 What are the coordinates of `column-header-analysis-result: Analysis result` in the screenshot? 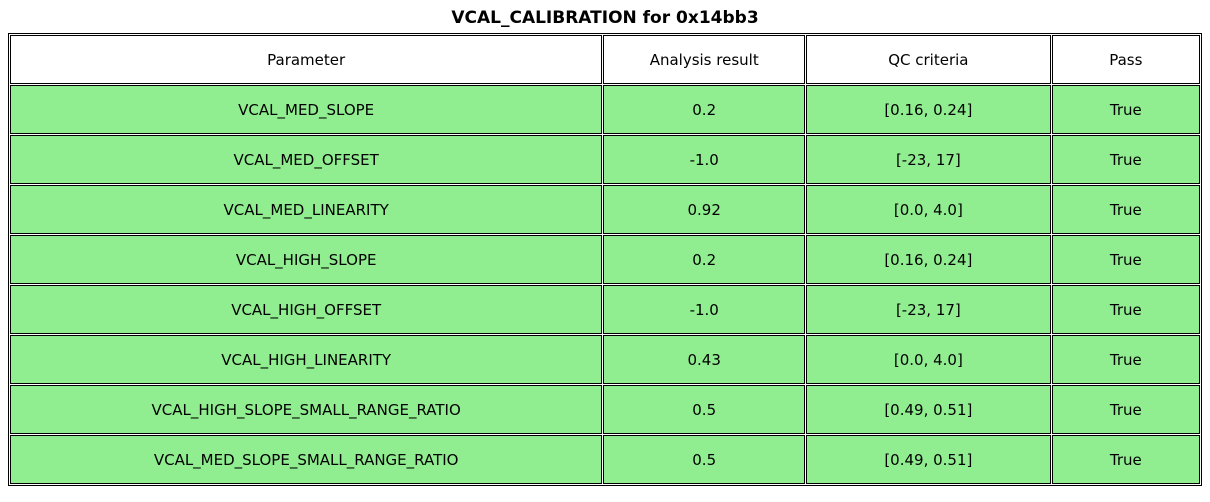 It's located at (704, 59).